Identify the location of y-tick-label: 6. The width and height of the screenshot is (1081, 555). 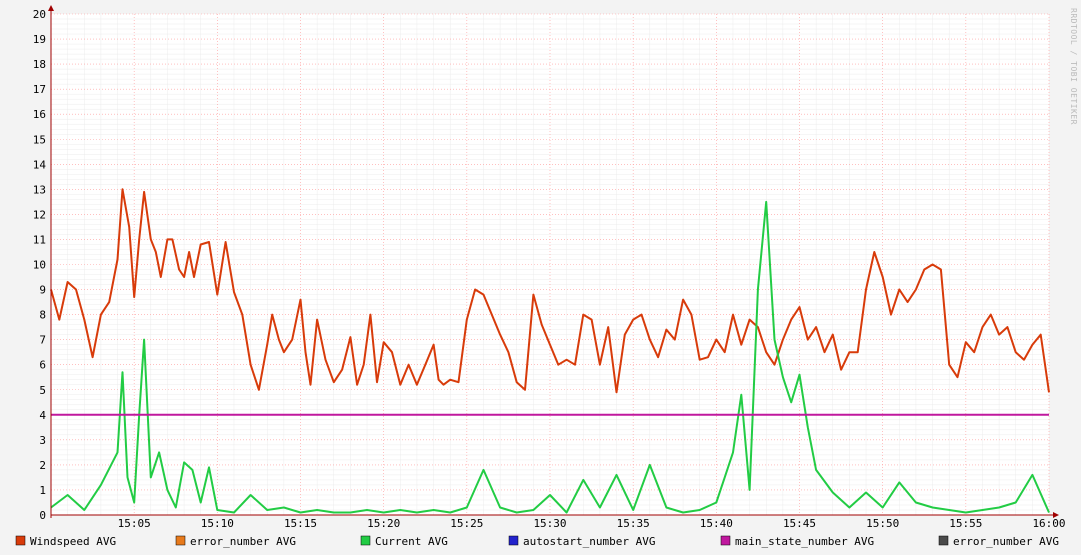
(42, 365).